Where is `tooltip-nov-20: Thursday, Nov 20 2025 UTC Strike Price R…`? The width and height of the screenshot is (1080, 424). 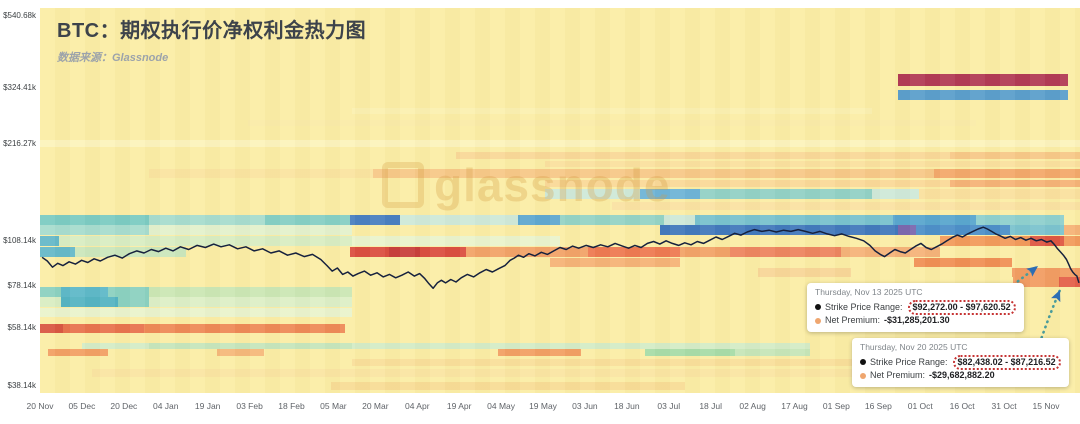
tooltip-nov-20: Thursday, Nov 20 2025 UTC Strike Price R… is located at coordinates (960, 362).